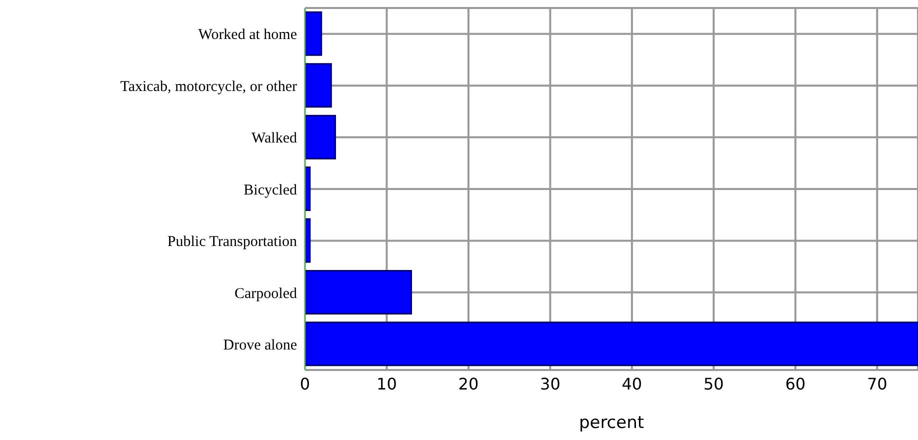 The image size is (918, 440). Describe the element at coordinates (232, 242) in the screenshot. I see `y-tick-label: Public Transportation` at that location.